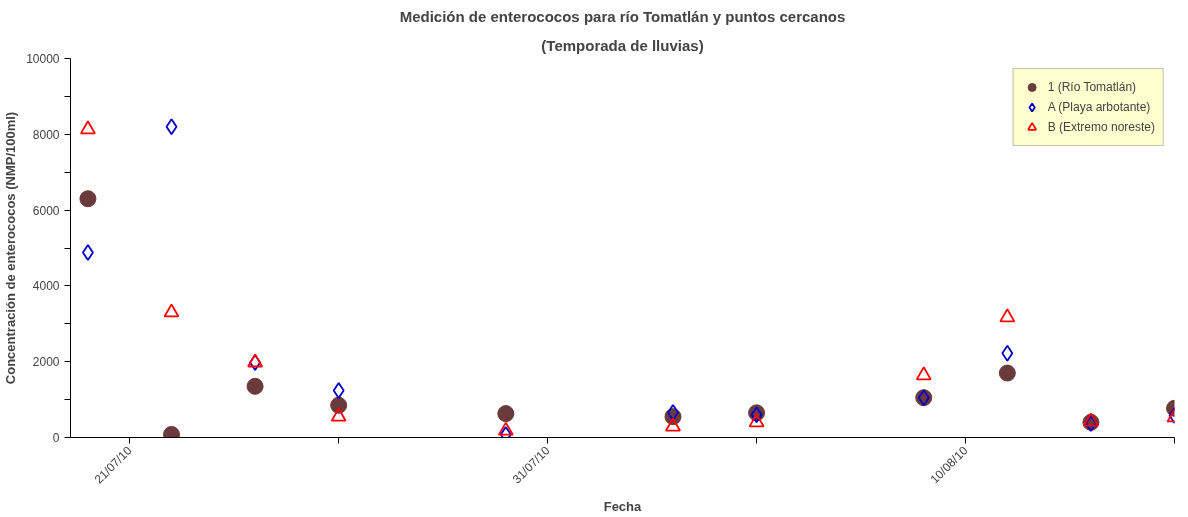  What do you see at coordinates (622, 16) in the screenshot?
I see `chart-title: Medición de enterococos para río Tomatlán y puntos cercanos` at bounding box center [622, 16].